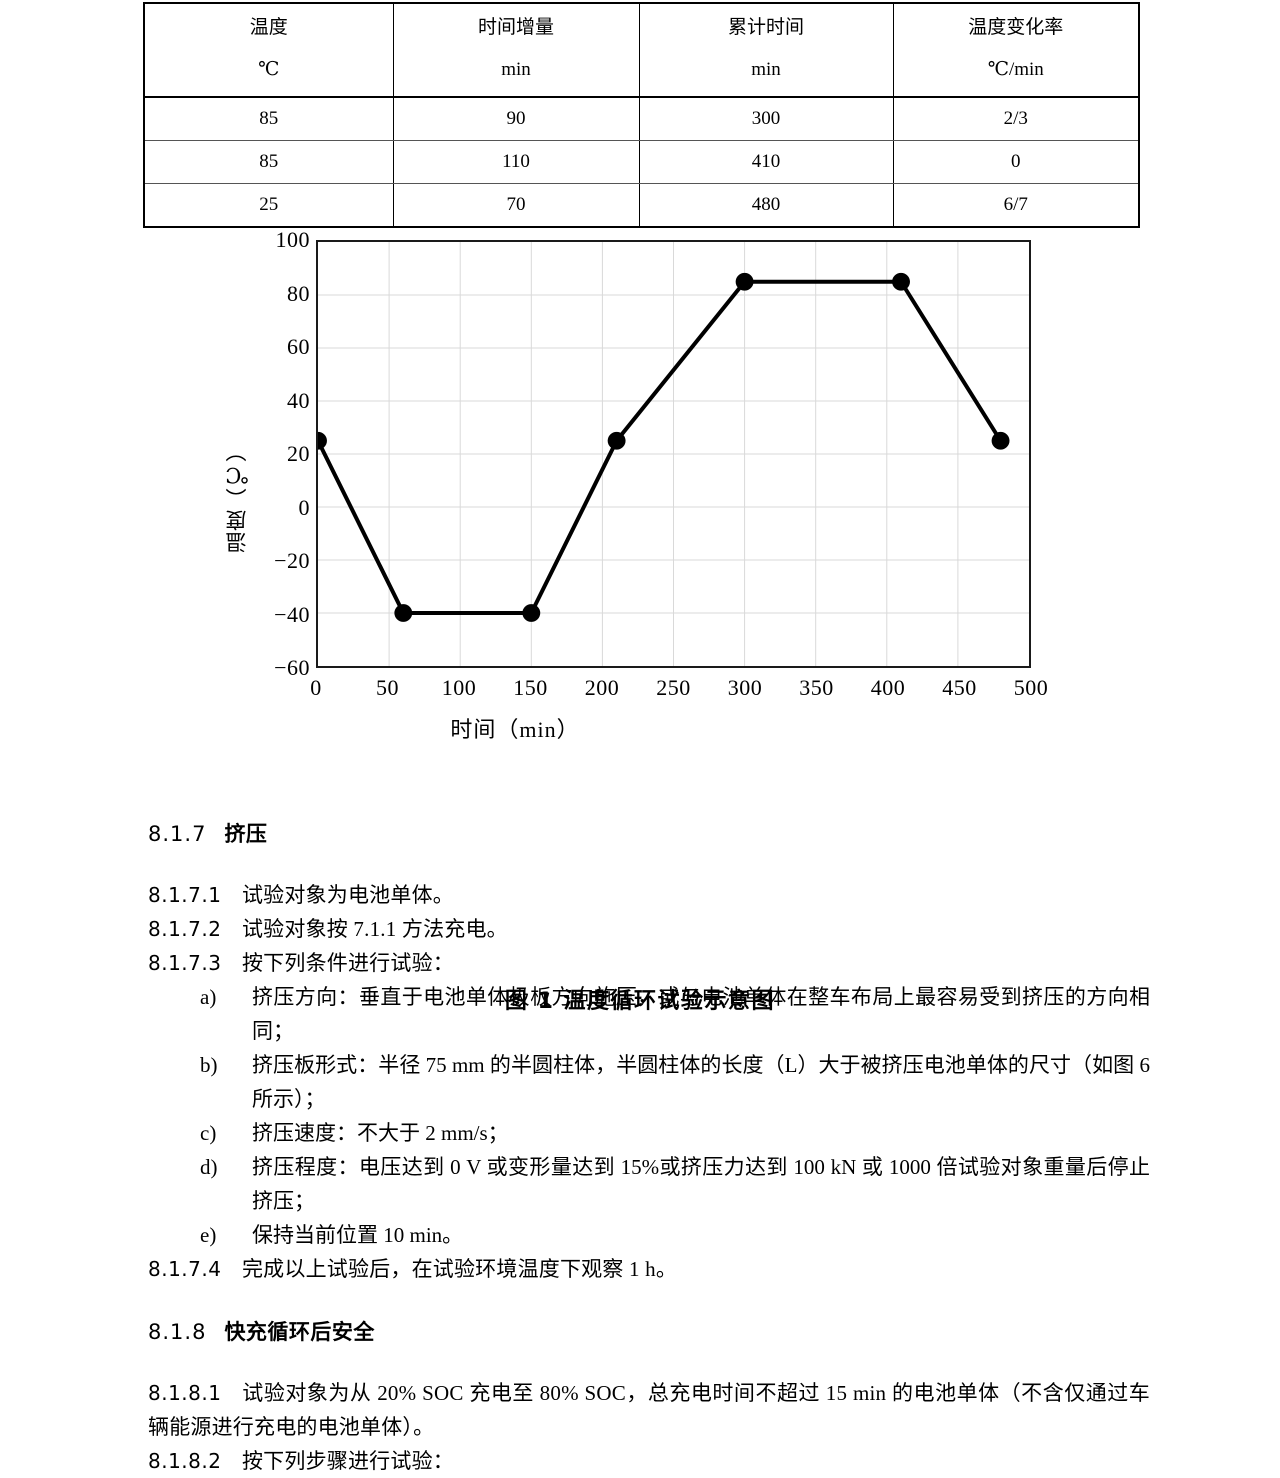 This screenshot has width=1280, height=1478. I want to click on table-row: 25 70 480 6/7, so click(641, 205).